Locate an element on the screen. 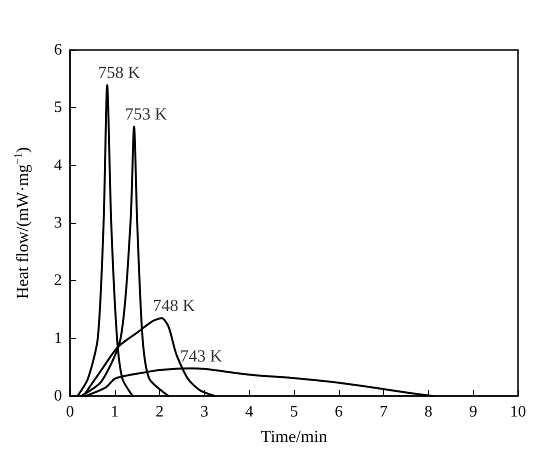  y-tick-label: 0 is located at coordinates (58, 396).